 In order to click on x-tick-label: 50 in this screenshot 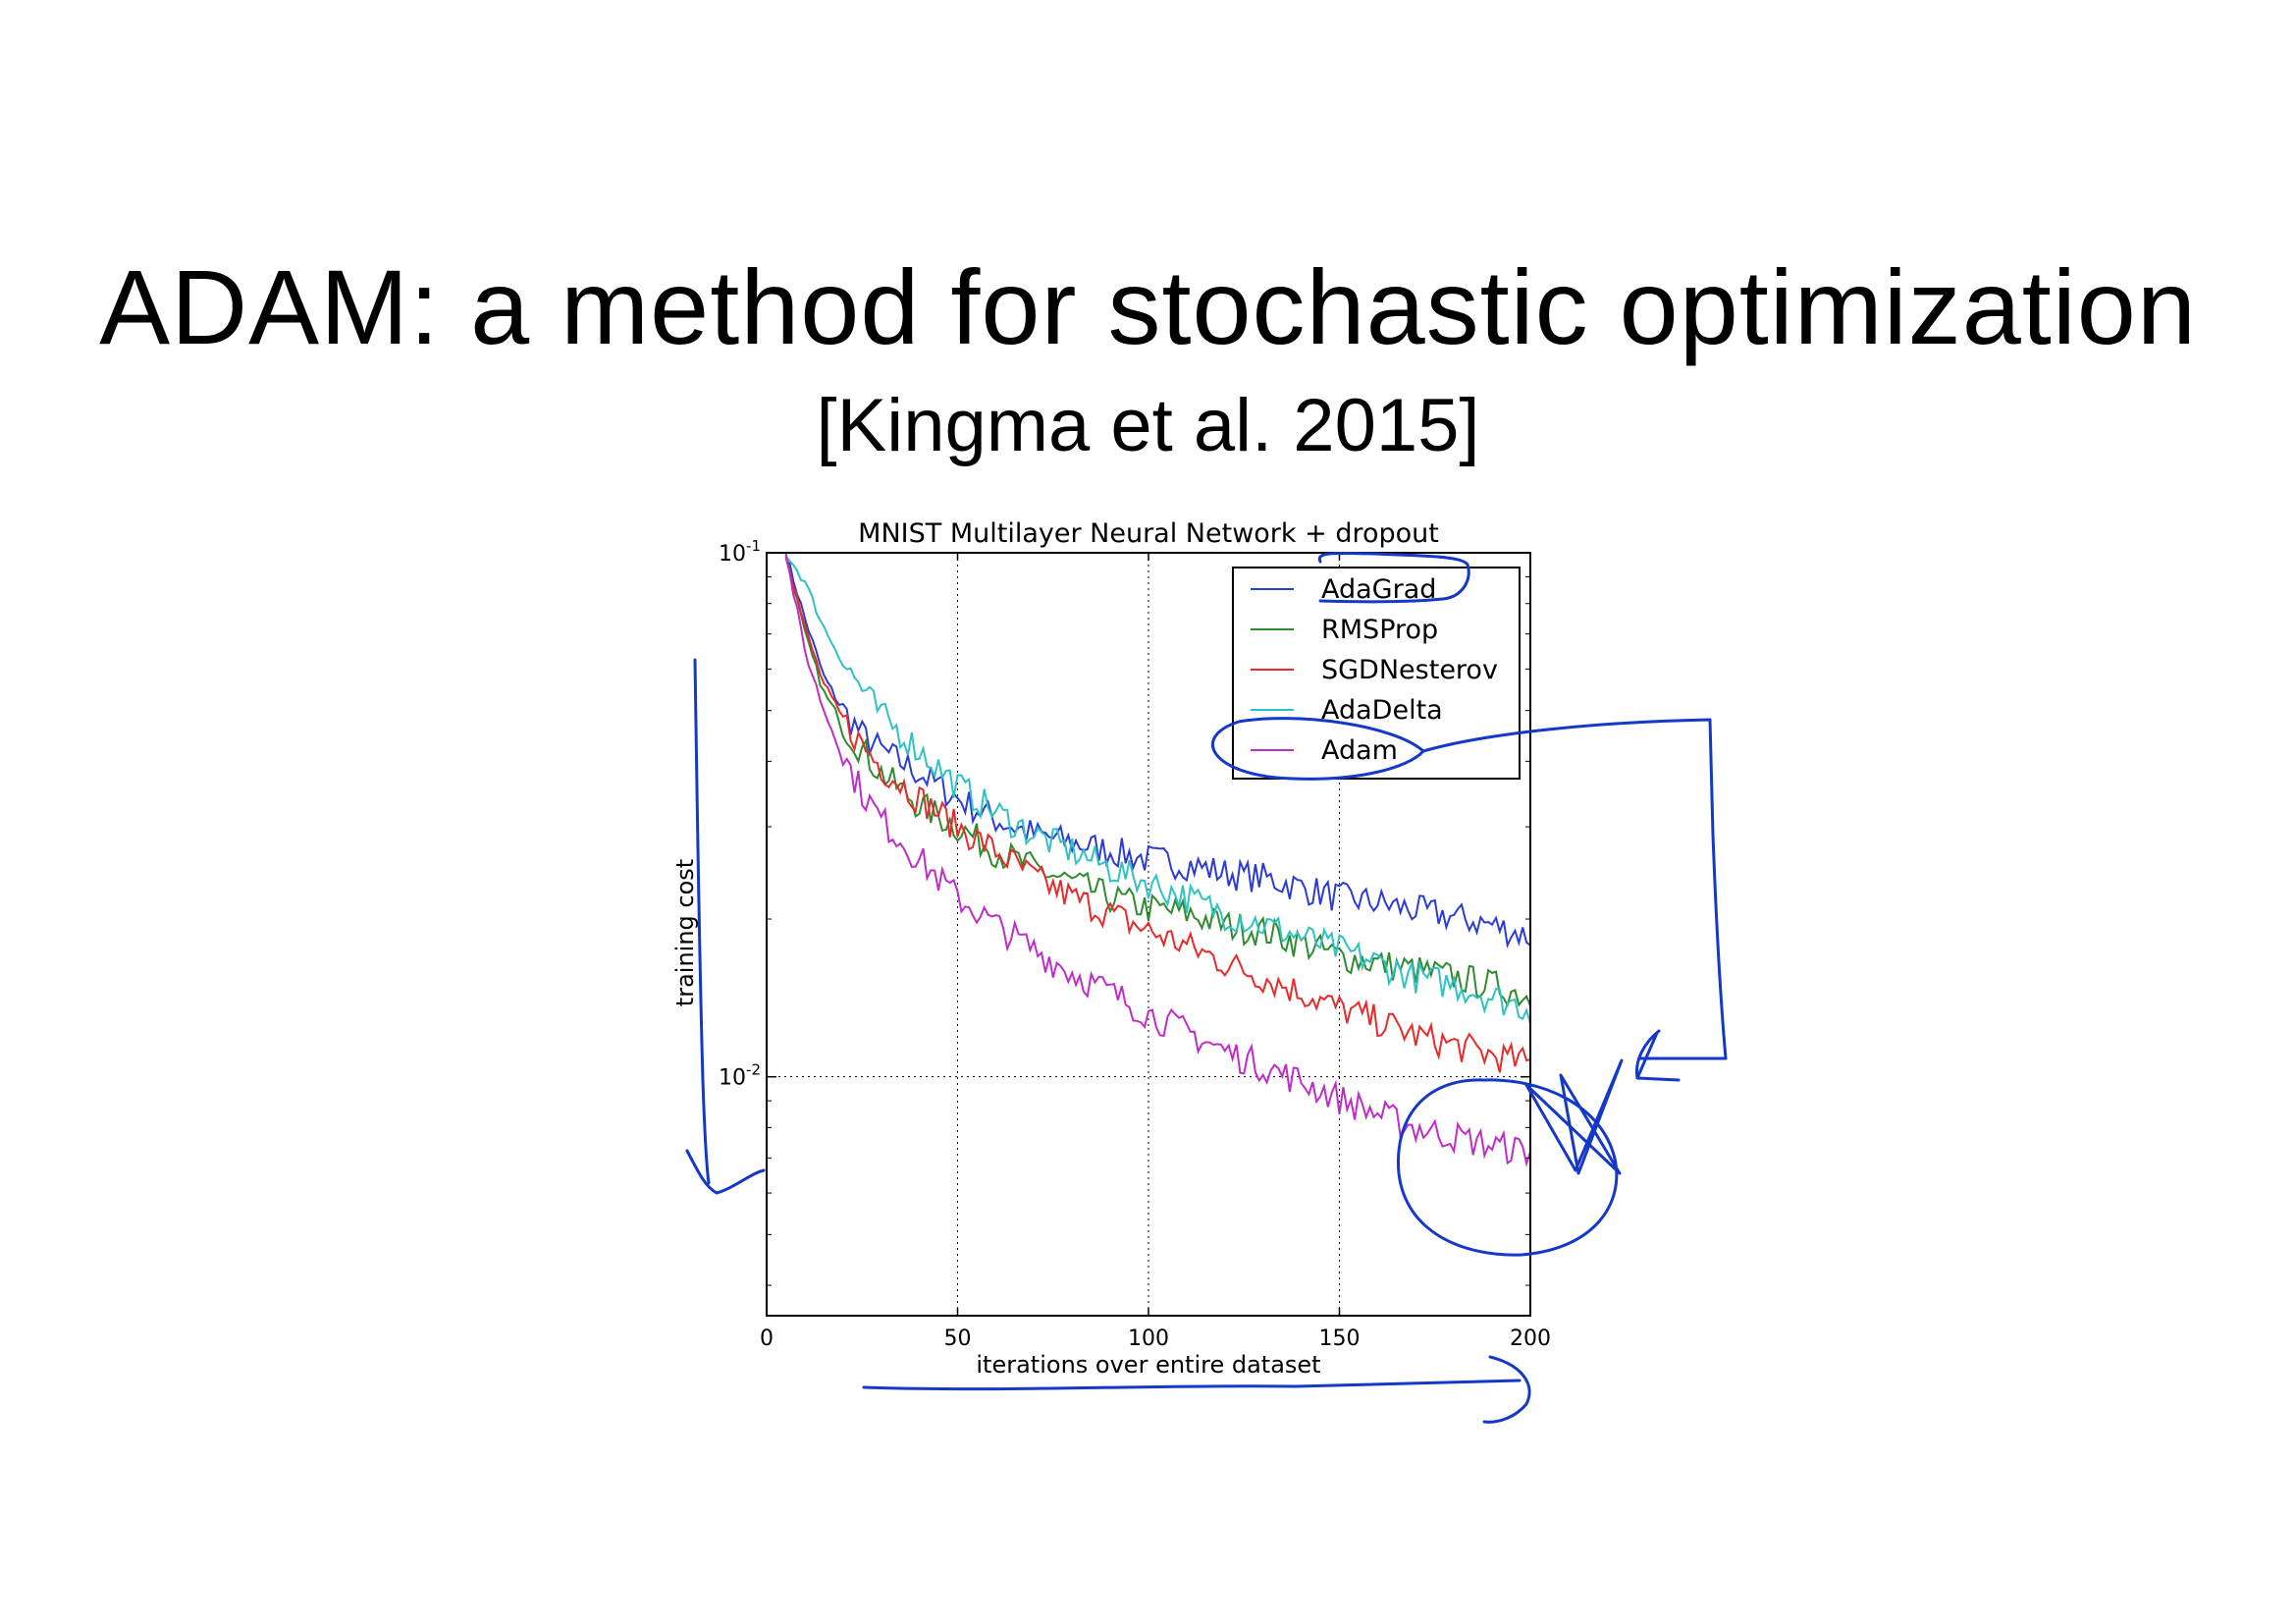, I will do `click(958, 1338)`.